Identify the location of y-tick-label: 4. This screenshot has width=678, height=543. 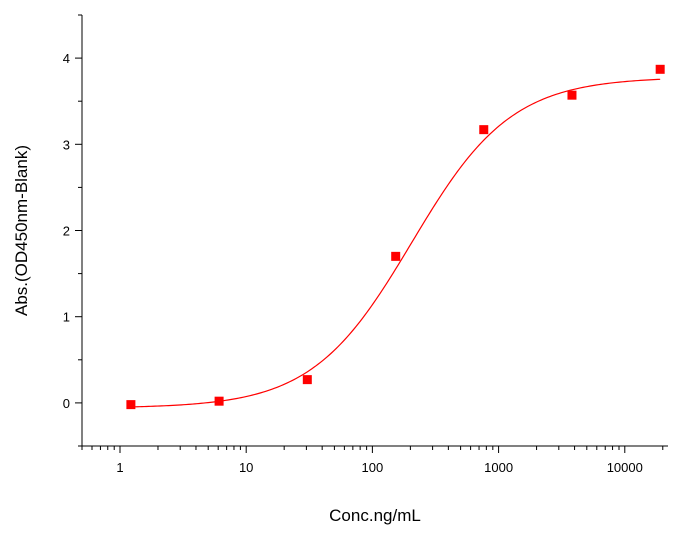
(66, 58).